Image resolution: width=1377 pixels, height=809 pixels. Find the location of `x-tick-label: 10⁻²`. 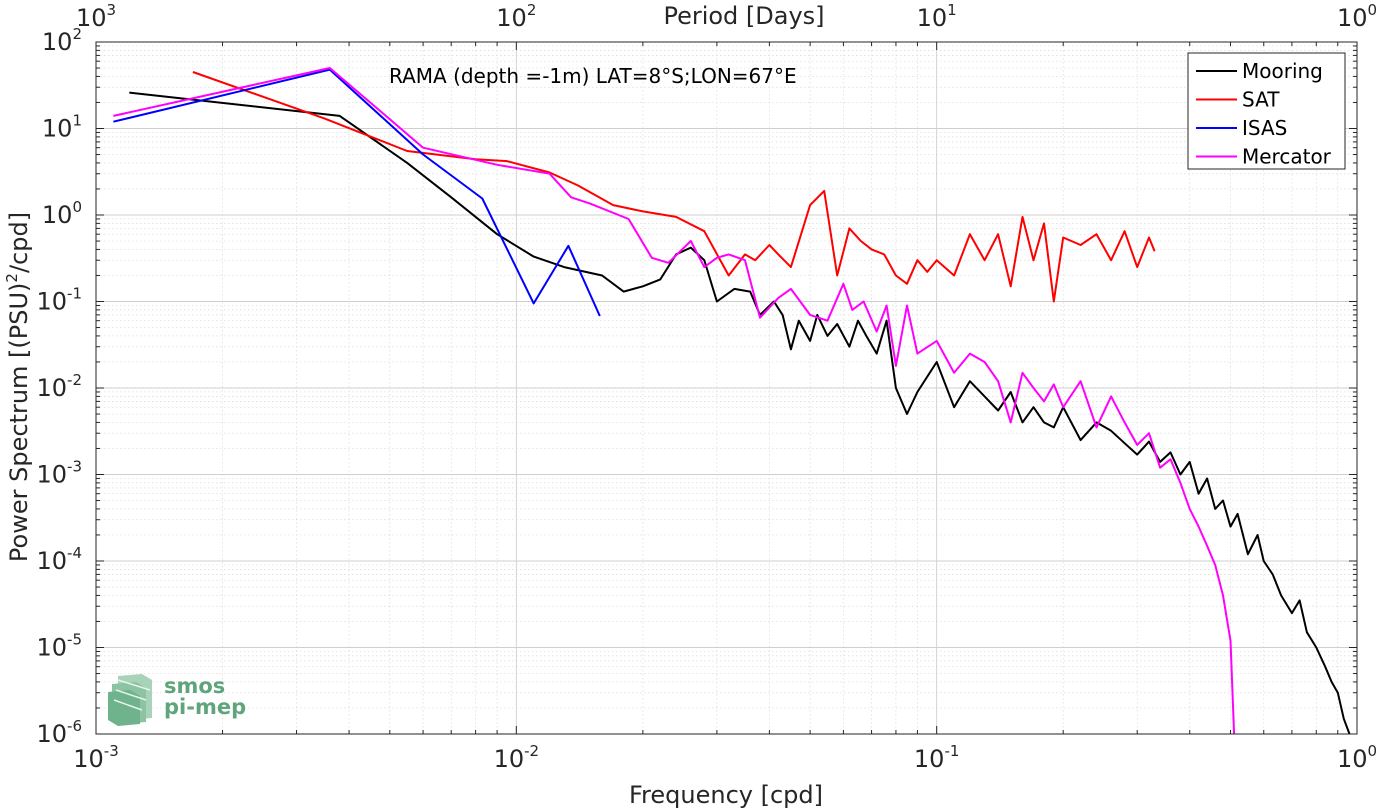

x-tick-label: 10⁻² is located at coordinates (517, 757).